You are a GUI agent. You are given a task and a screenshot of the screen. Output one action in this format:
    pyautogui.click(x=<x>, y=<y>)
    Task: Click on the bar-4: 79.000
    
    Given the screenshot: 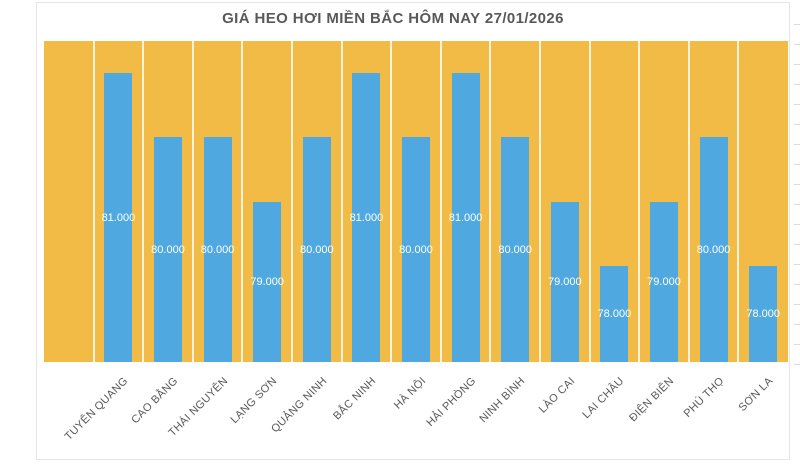 What is the action you would take?
    pyautogui.click(x=267, y=281)
    